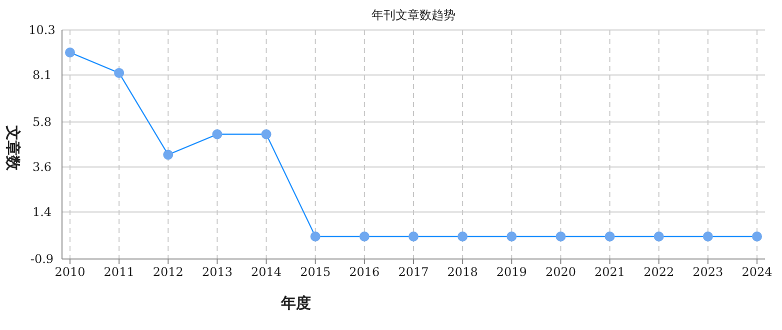 Image resolution: width=782 pixels, height=330 pixels. Describe the element at coordinates (462, 272) in the screenshot. I see `x-tick-label: 2018` at that location.